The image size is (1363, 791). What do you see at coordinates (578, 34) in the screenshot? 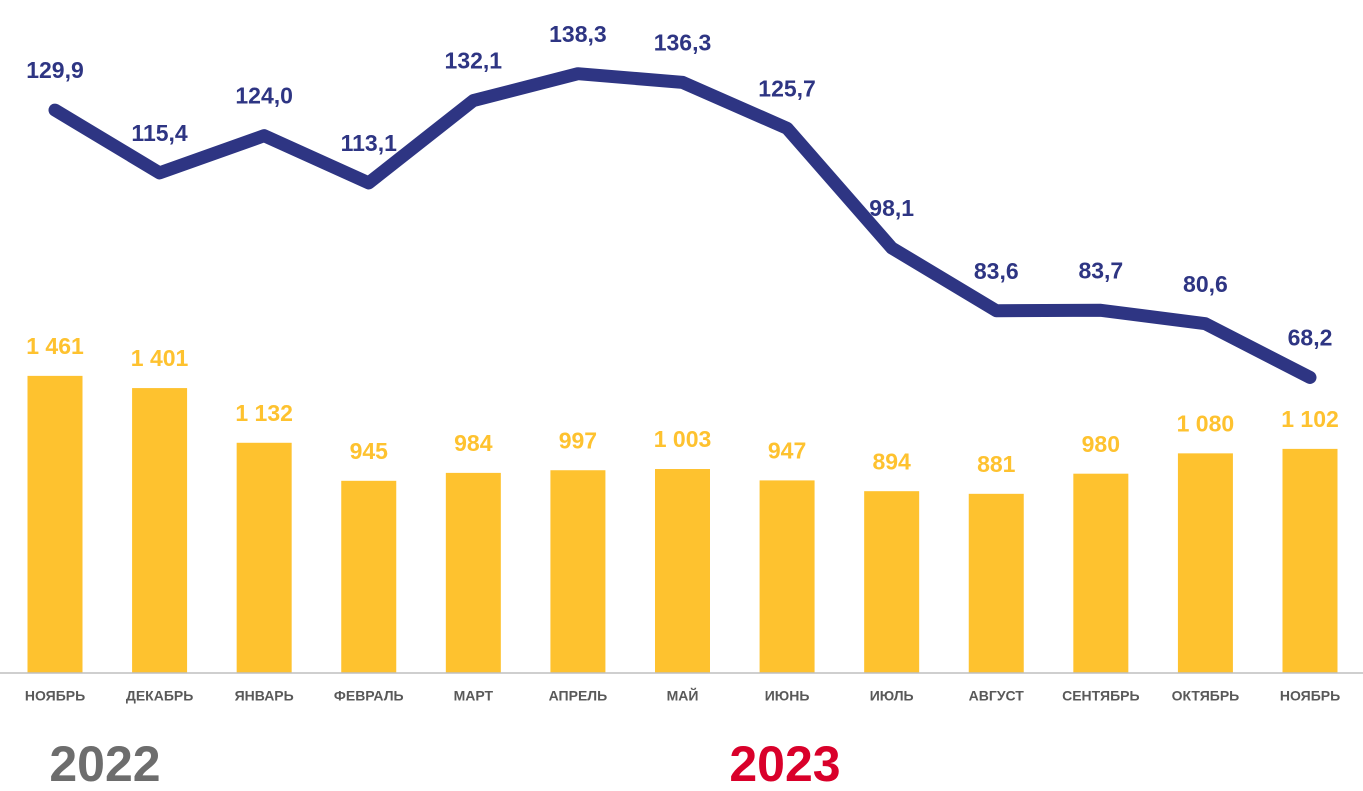
I see `data-label: 138,3` at bounding box center [578, 34].